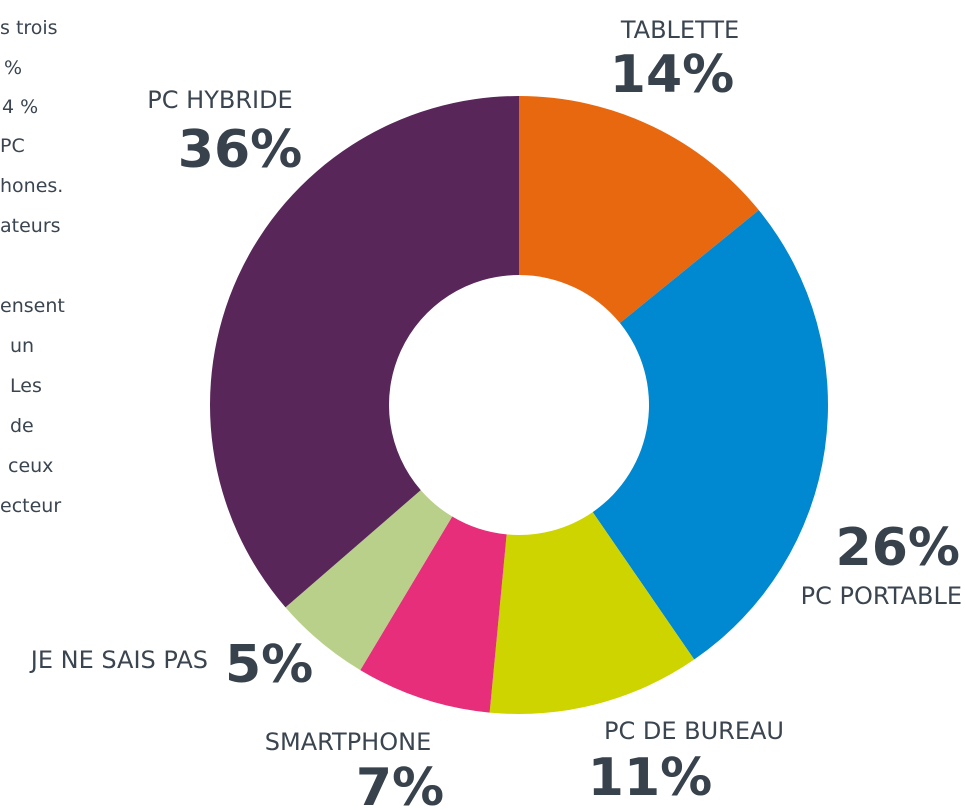 This screenshot has height=810, width=965. I want to click on value-label: 11%, so click(650, 778).